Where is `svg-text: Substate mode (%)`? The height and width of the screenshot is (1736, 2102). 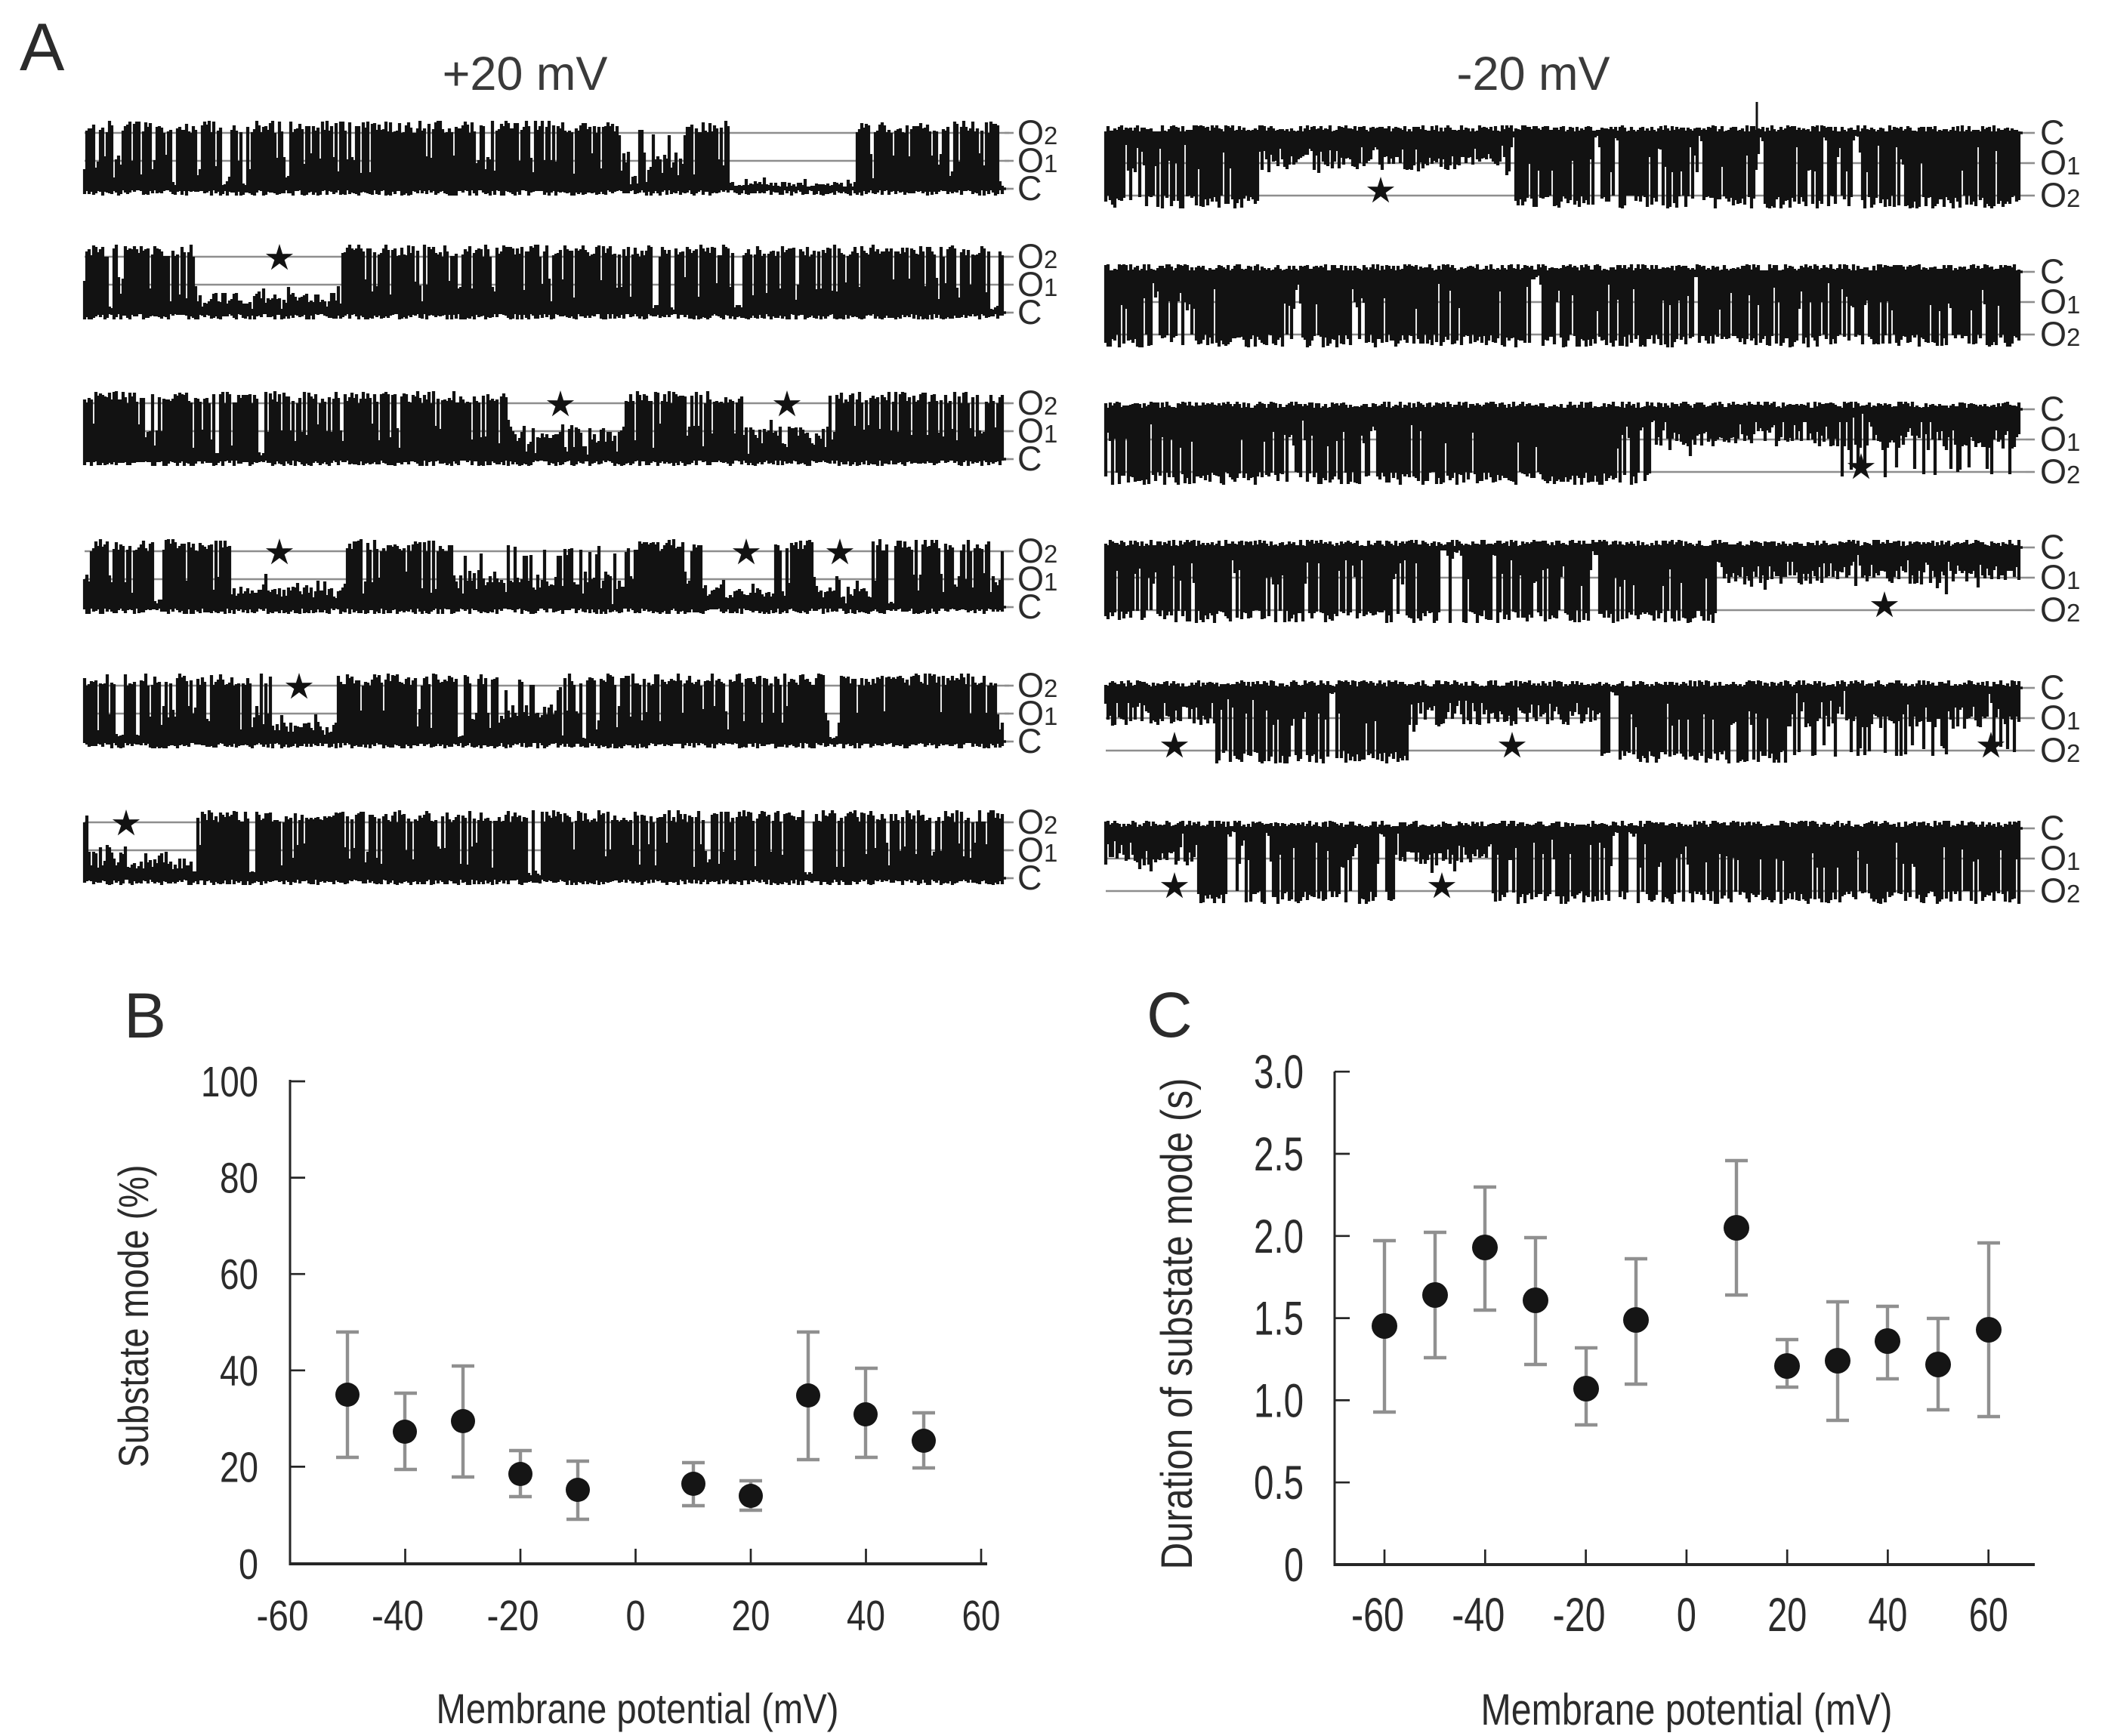
svg-text: Substate mode (%) is located at coordinates (133, 1317).